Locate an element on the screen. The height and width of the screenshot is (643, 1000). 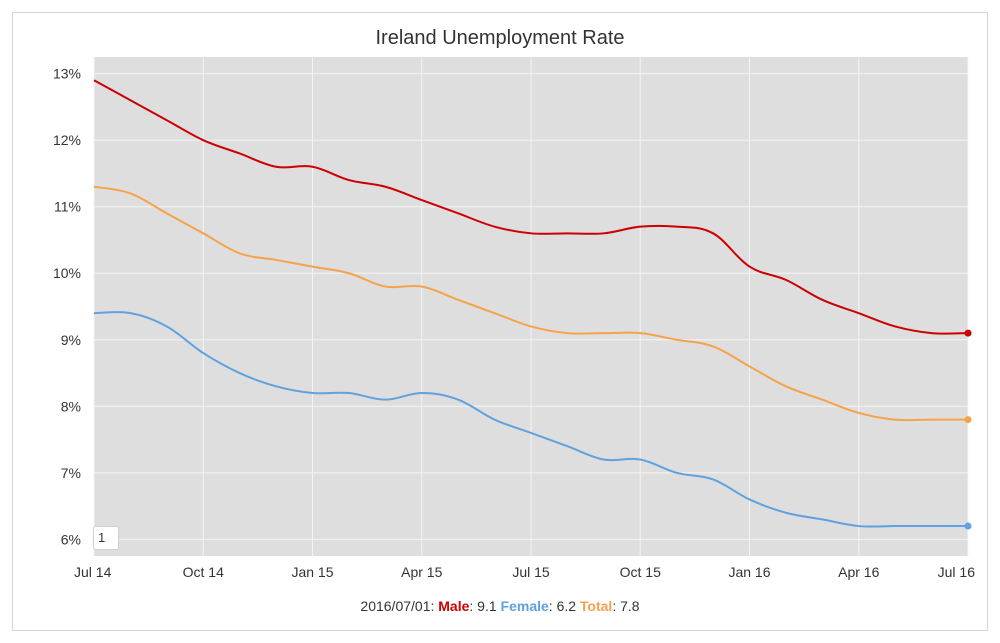
y-axis-ticks: 6% 7% 8% 9% 10% 11% 12% 13% is located at coordinates (67, 307).